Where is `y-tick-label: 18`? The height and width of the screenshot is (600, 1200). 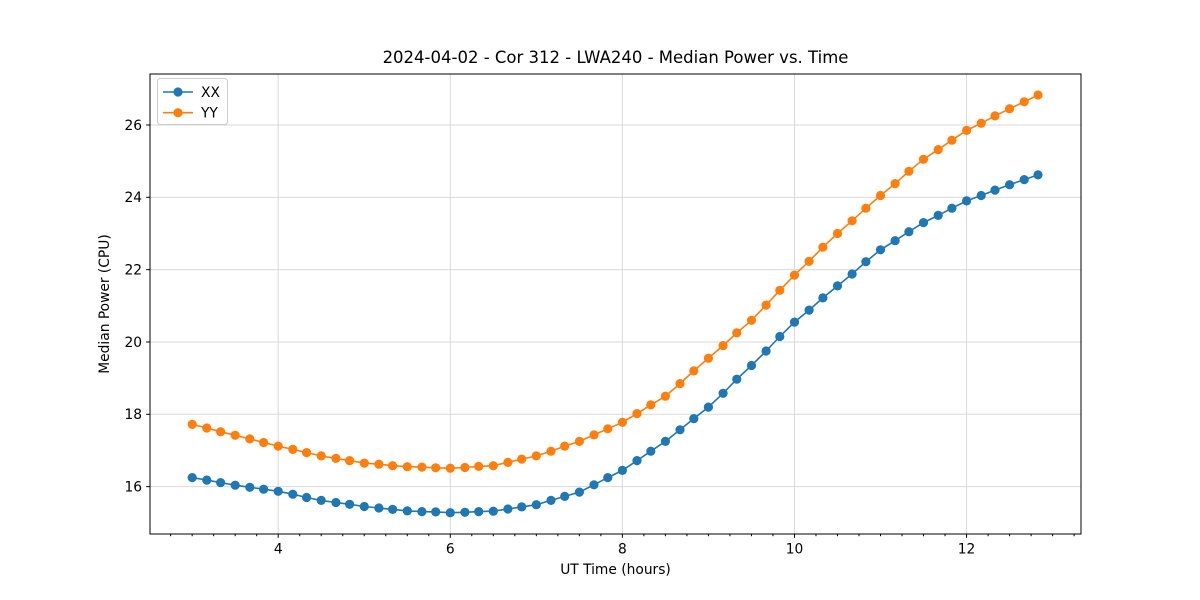
y-tick-label: 18 is located at coordinates (133, 415).